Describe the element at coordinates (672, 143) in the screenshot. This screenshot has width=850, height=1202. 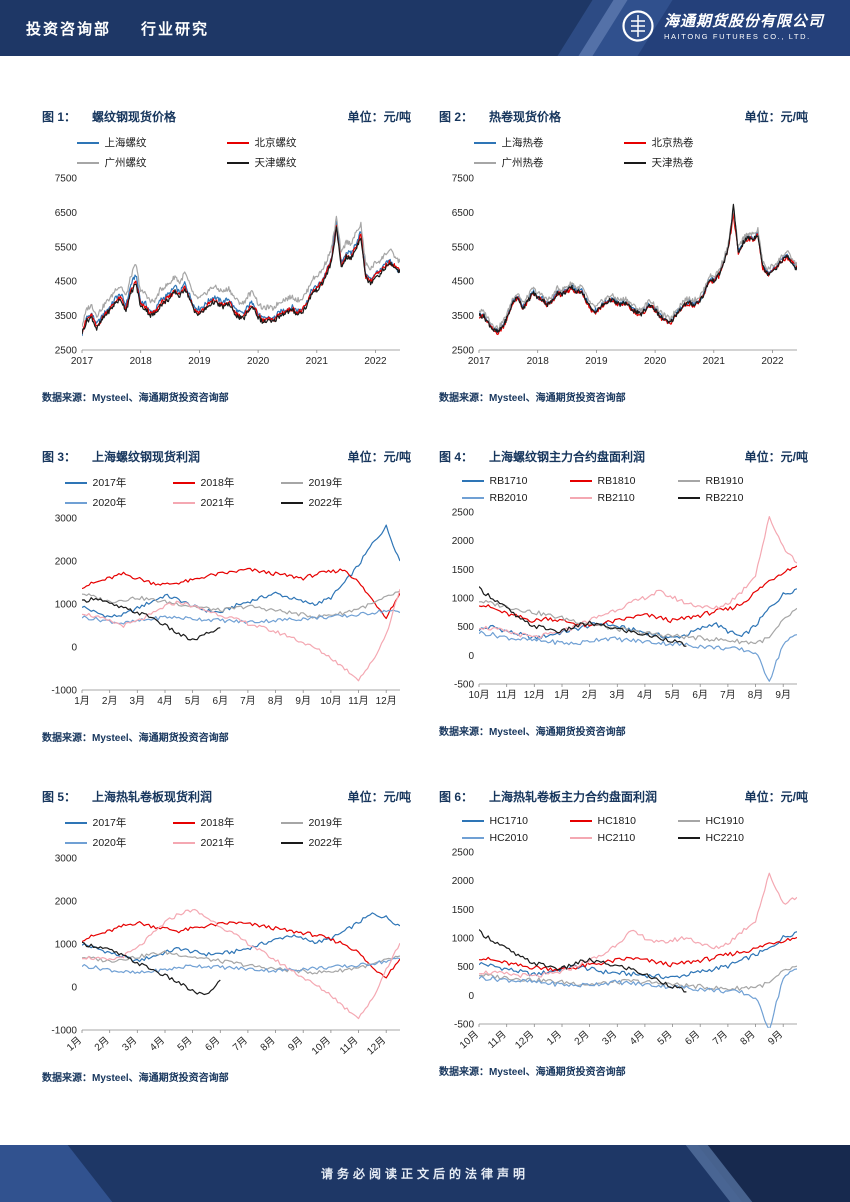
I see `legend-label: 北京热卷` at that location.